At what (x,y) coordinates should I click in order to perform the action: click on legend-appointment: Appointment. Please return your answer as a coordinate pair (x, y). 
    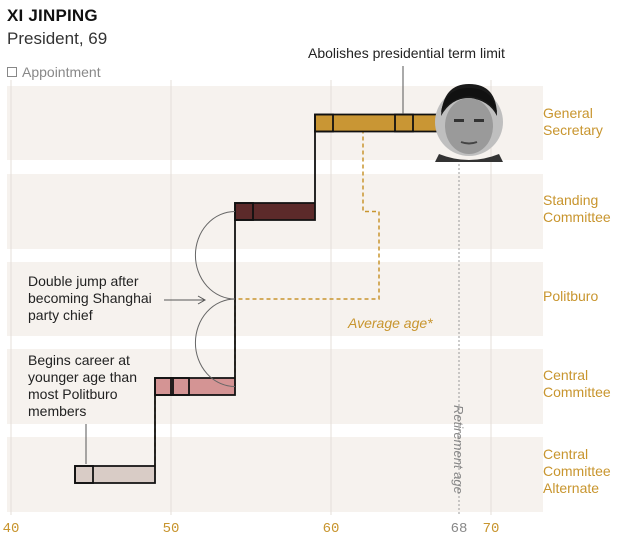
    Looking at the image, I should click on (54, 72).